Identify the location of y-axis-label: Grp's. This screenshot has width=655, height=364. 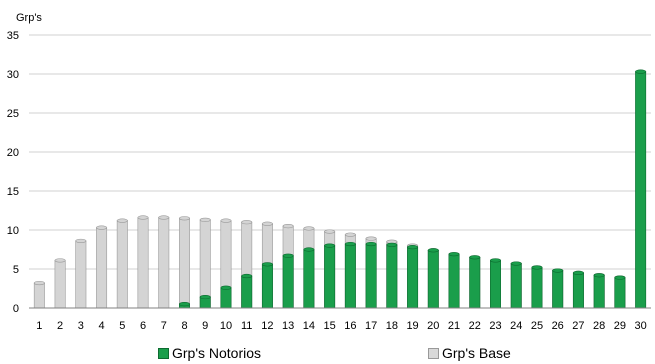
(29, 18).